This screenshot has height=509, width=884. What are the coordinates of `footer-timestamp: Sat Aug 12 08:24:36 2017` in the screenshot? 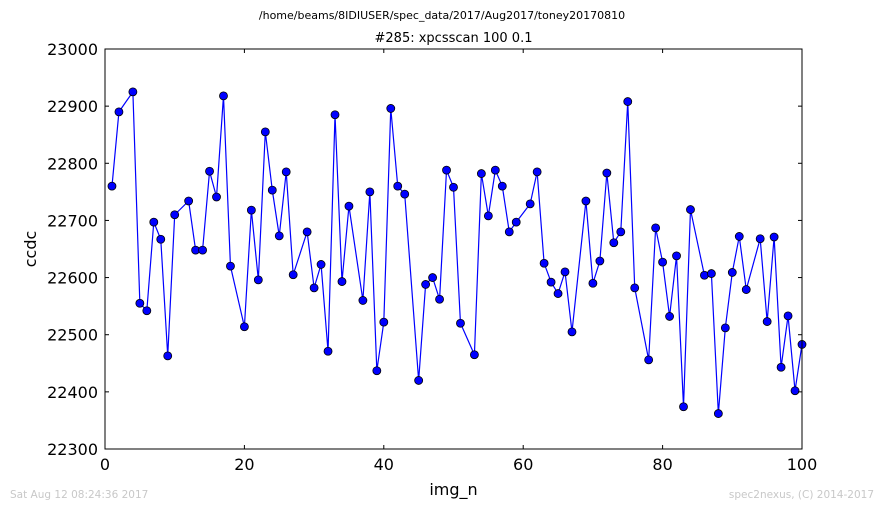 It's located at (79, 495).